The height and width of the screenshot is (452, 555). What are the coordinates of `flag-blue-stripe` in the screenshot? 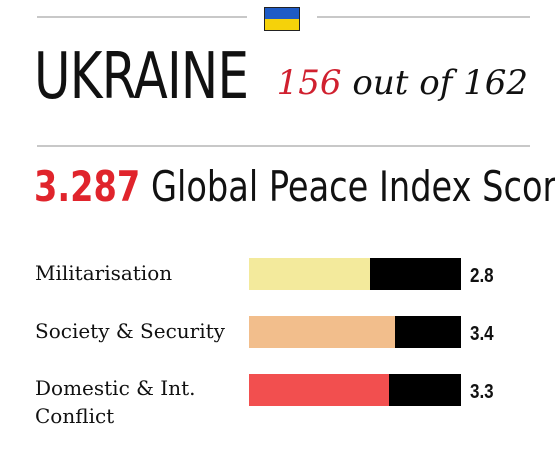 It's located at (282, 13).